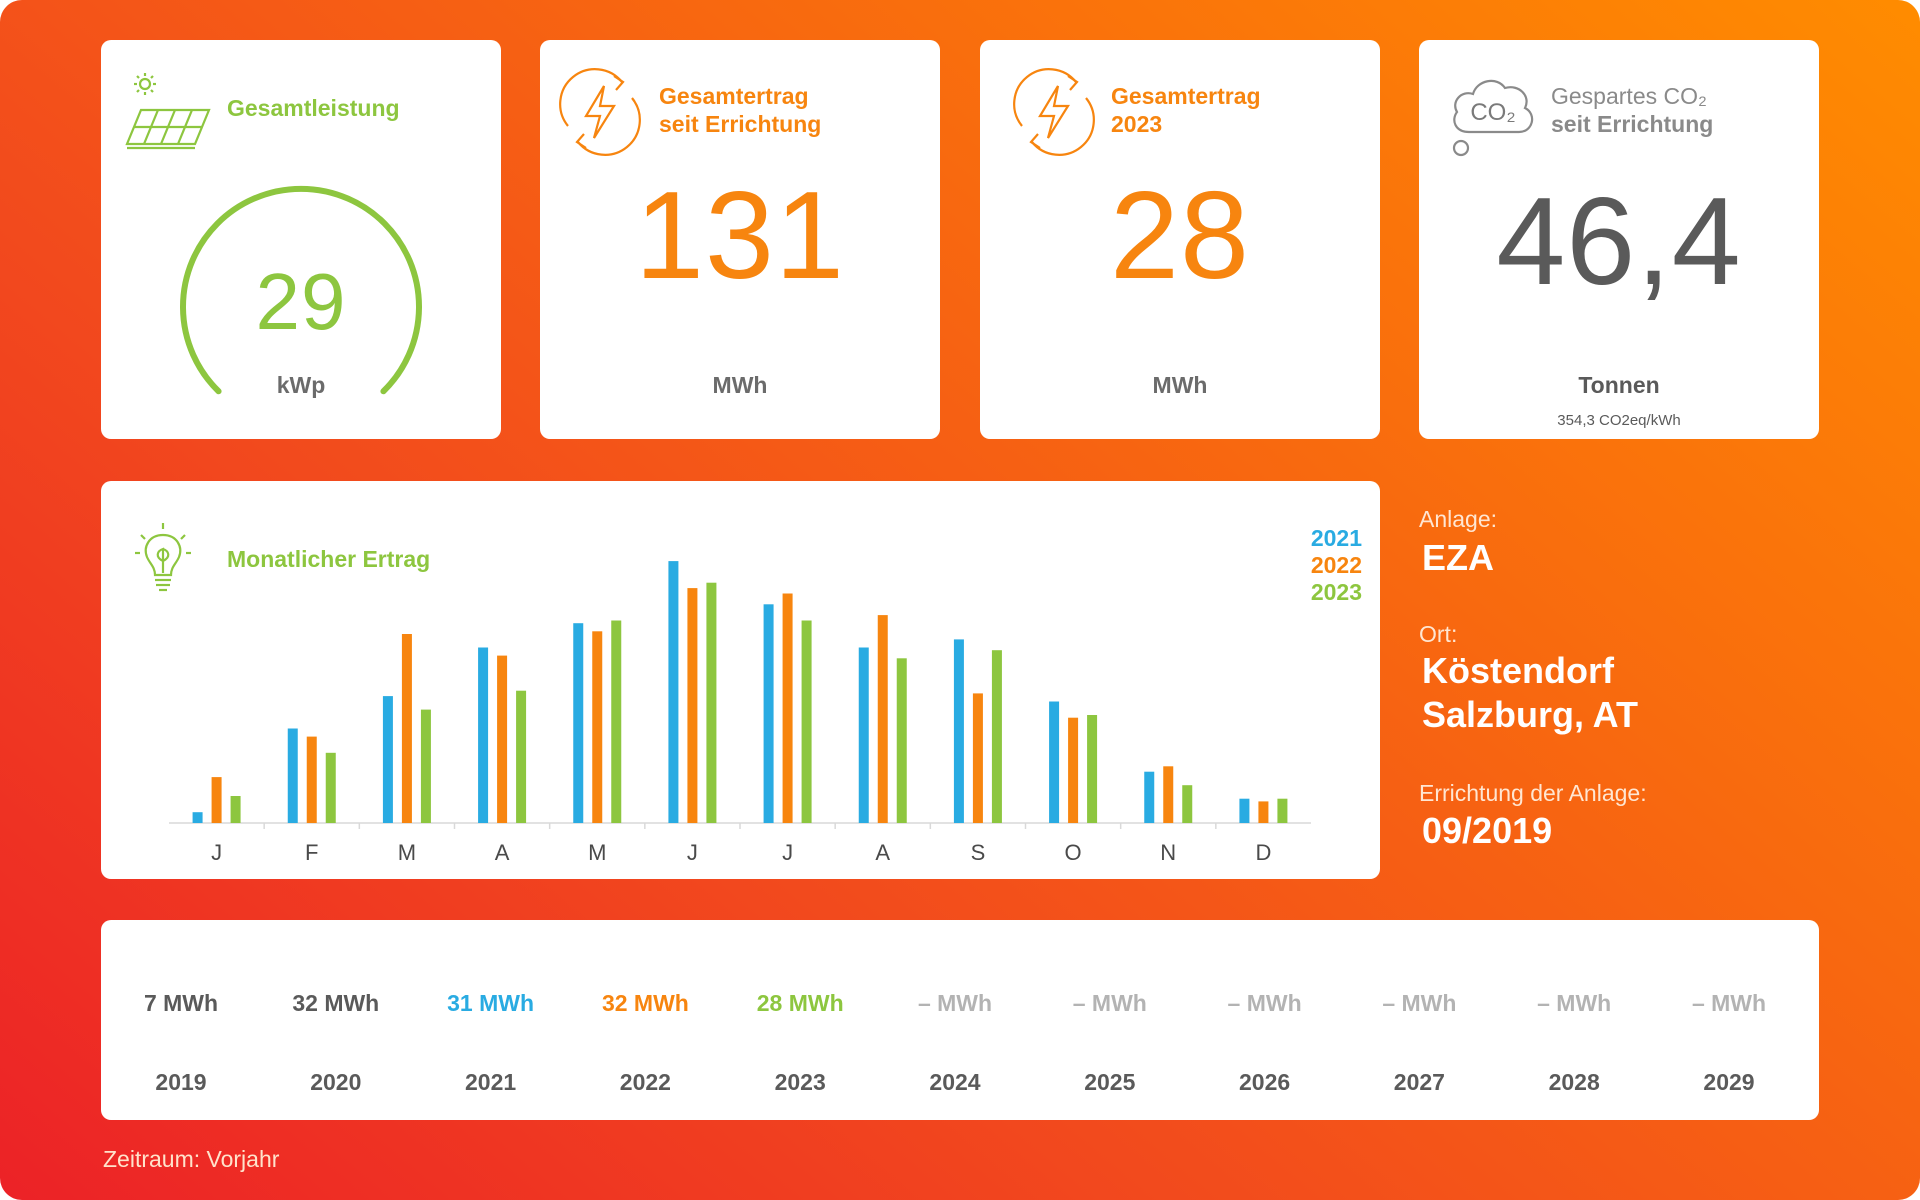 This screenshot has width=1920, height=1200. Describe the element at coordinates (1186, 110) in the screenshot. I see `kpi-title-year-yield: Gesamtertrag 2023` at that location.